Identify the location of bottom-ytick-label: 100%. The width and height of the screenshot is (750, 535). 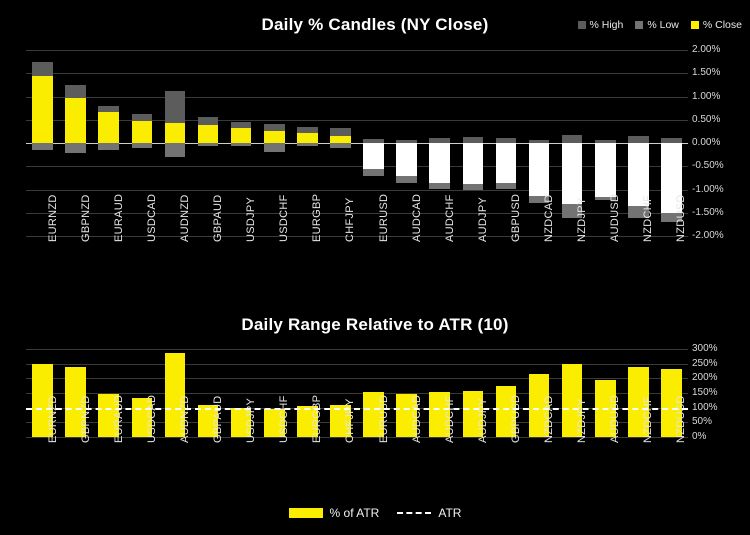
(705, 407).